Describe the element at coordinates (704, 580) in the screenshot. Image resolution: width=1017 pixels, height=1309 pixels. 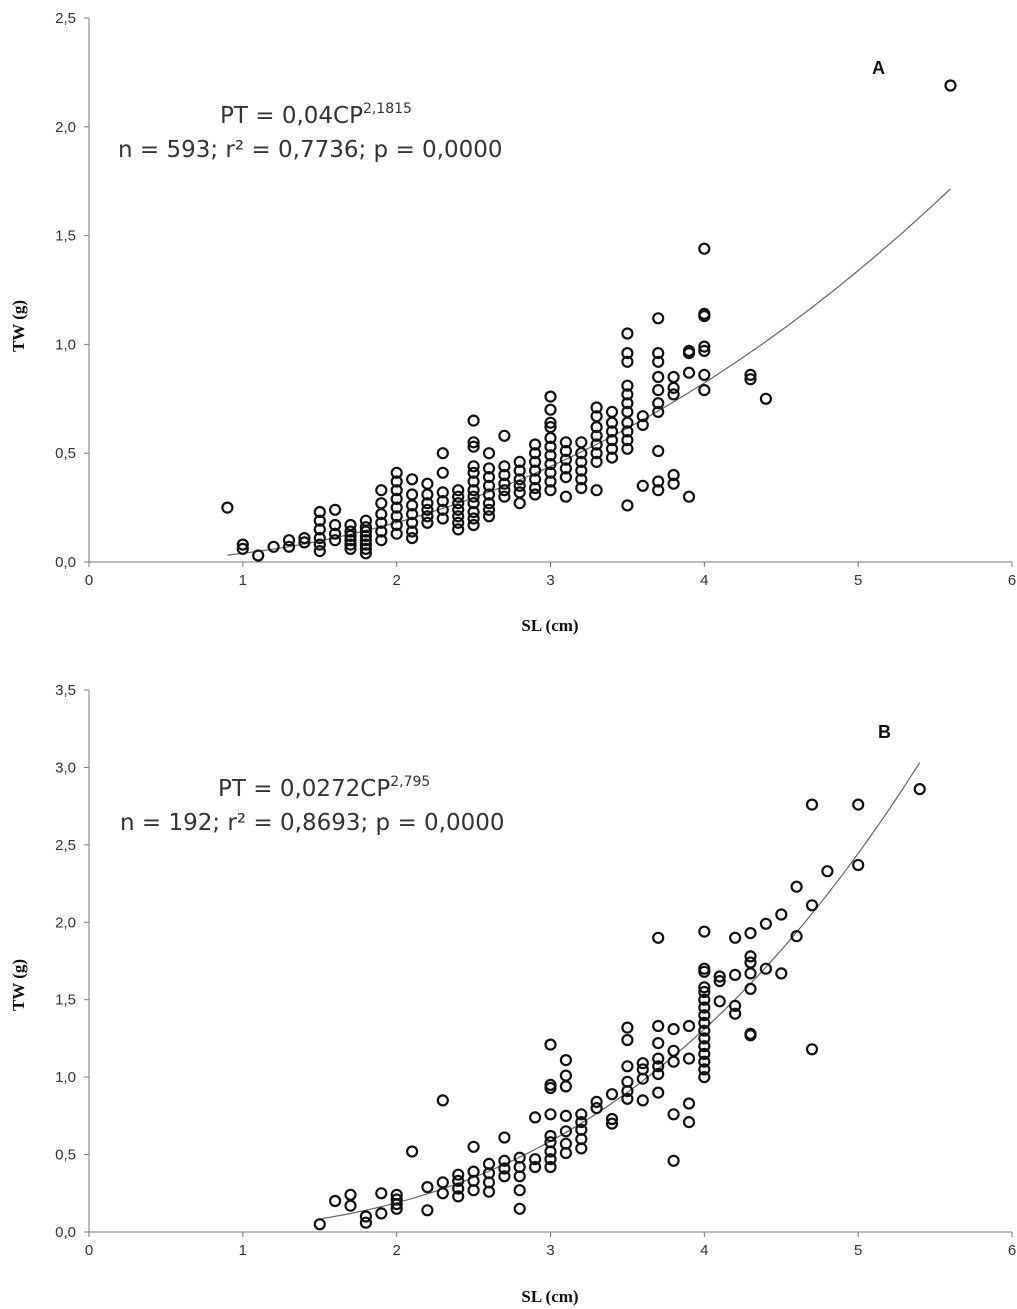
I see `x-tick-label-a: 4` at that location.